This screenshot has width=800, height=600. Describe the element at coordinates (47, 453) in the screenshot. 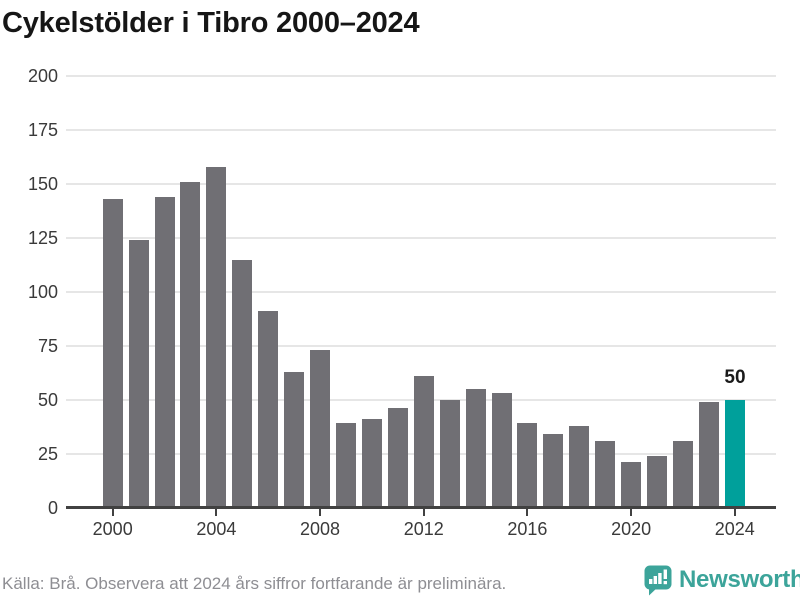

I see `y-axis-label-25: 25` at that location.